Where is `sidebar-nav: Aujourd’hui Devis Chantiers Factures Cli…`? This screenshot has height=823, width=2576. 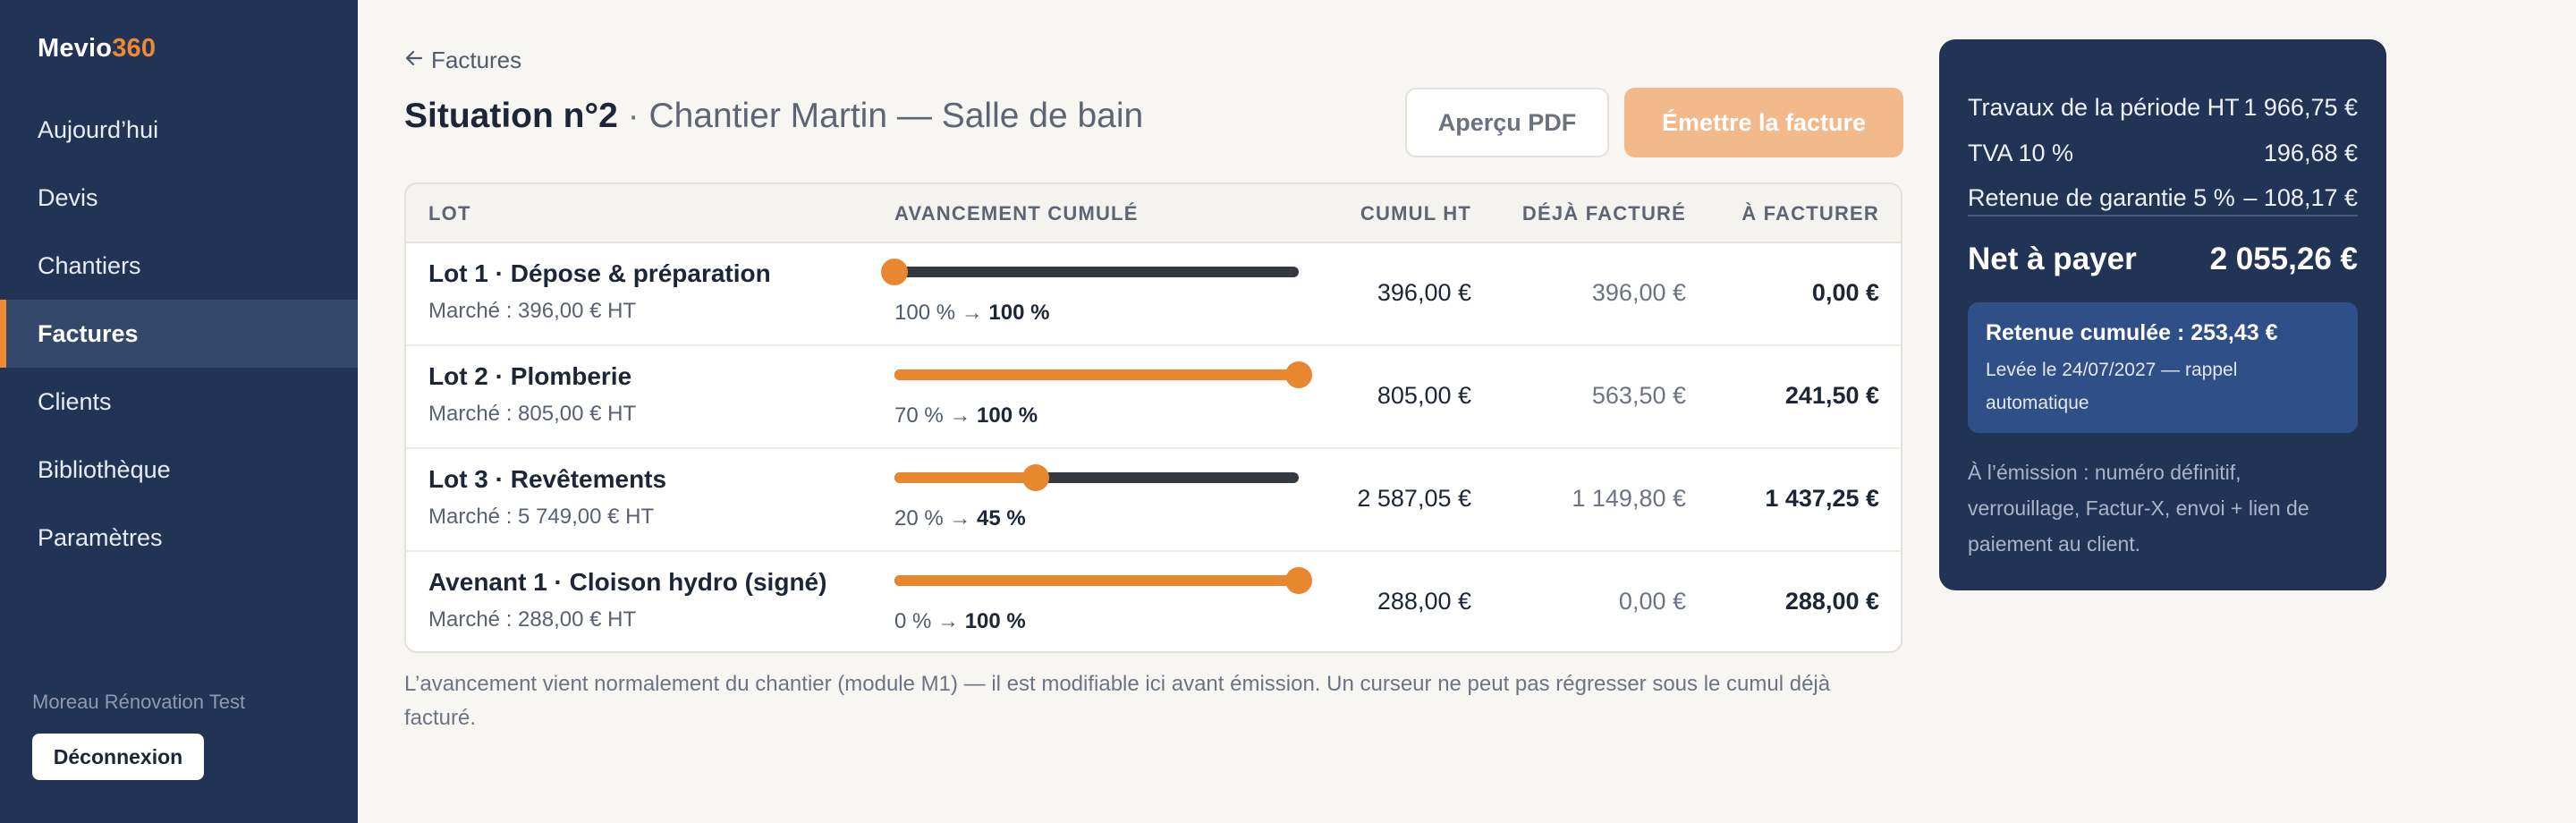 sidebar-nav: Aujourd’hui Devis Chantiers Factures Cli… is located at coordinates (179, 334).